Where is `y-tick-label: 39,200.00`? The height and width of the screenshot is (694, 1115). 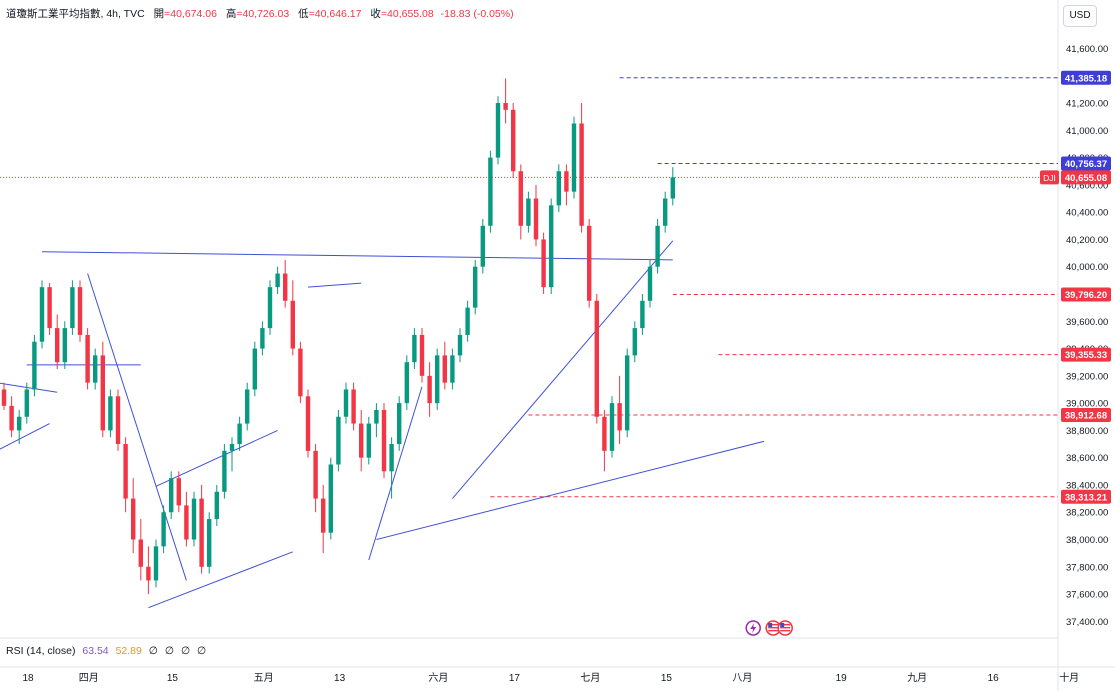
y-tick-label: 39,200.00 is located at coordinates (1087, 376).